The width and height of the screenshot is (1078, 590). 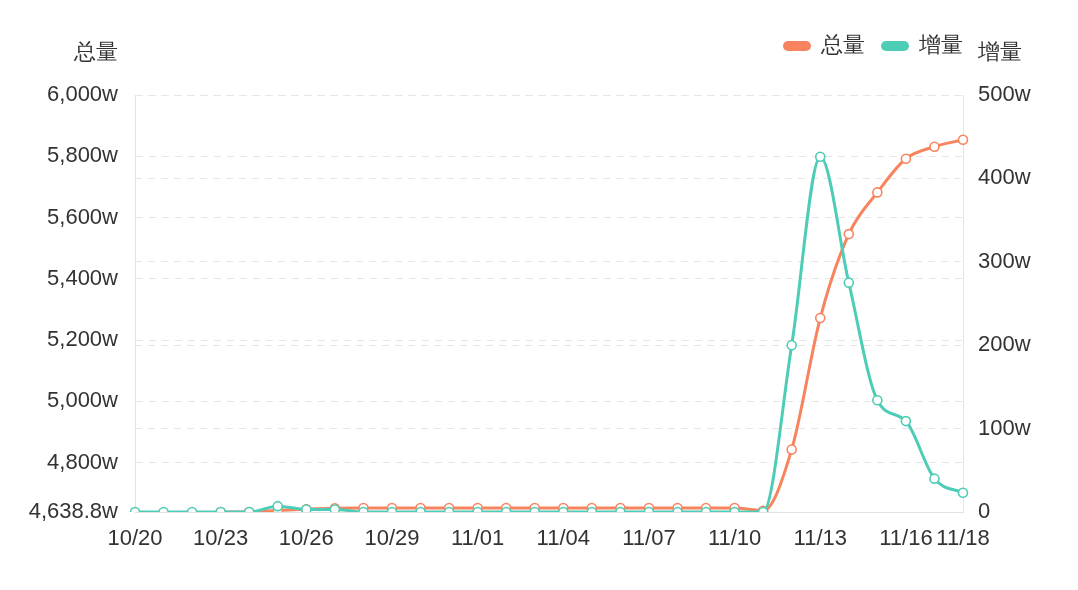 What do you see at coordinates (1004, 177) in the screenshot?
I see `y2-tick-label: 400w` at bounding box center [1004, 177].